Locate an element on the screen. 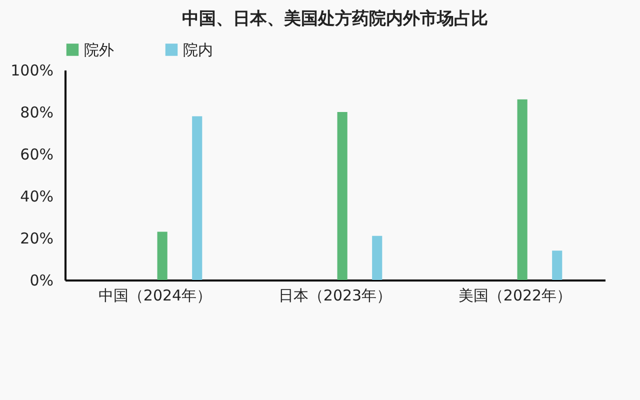  x-tick-label: 美国（2022年） is located at coordinates (515, 295).